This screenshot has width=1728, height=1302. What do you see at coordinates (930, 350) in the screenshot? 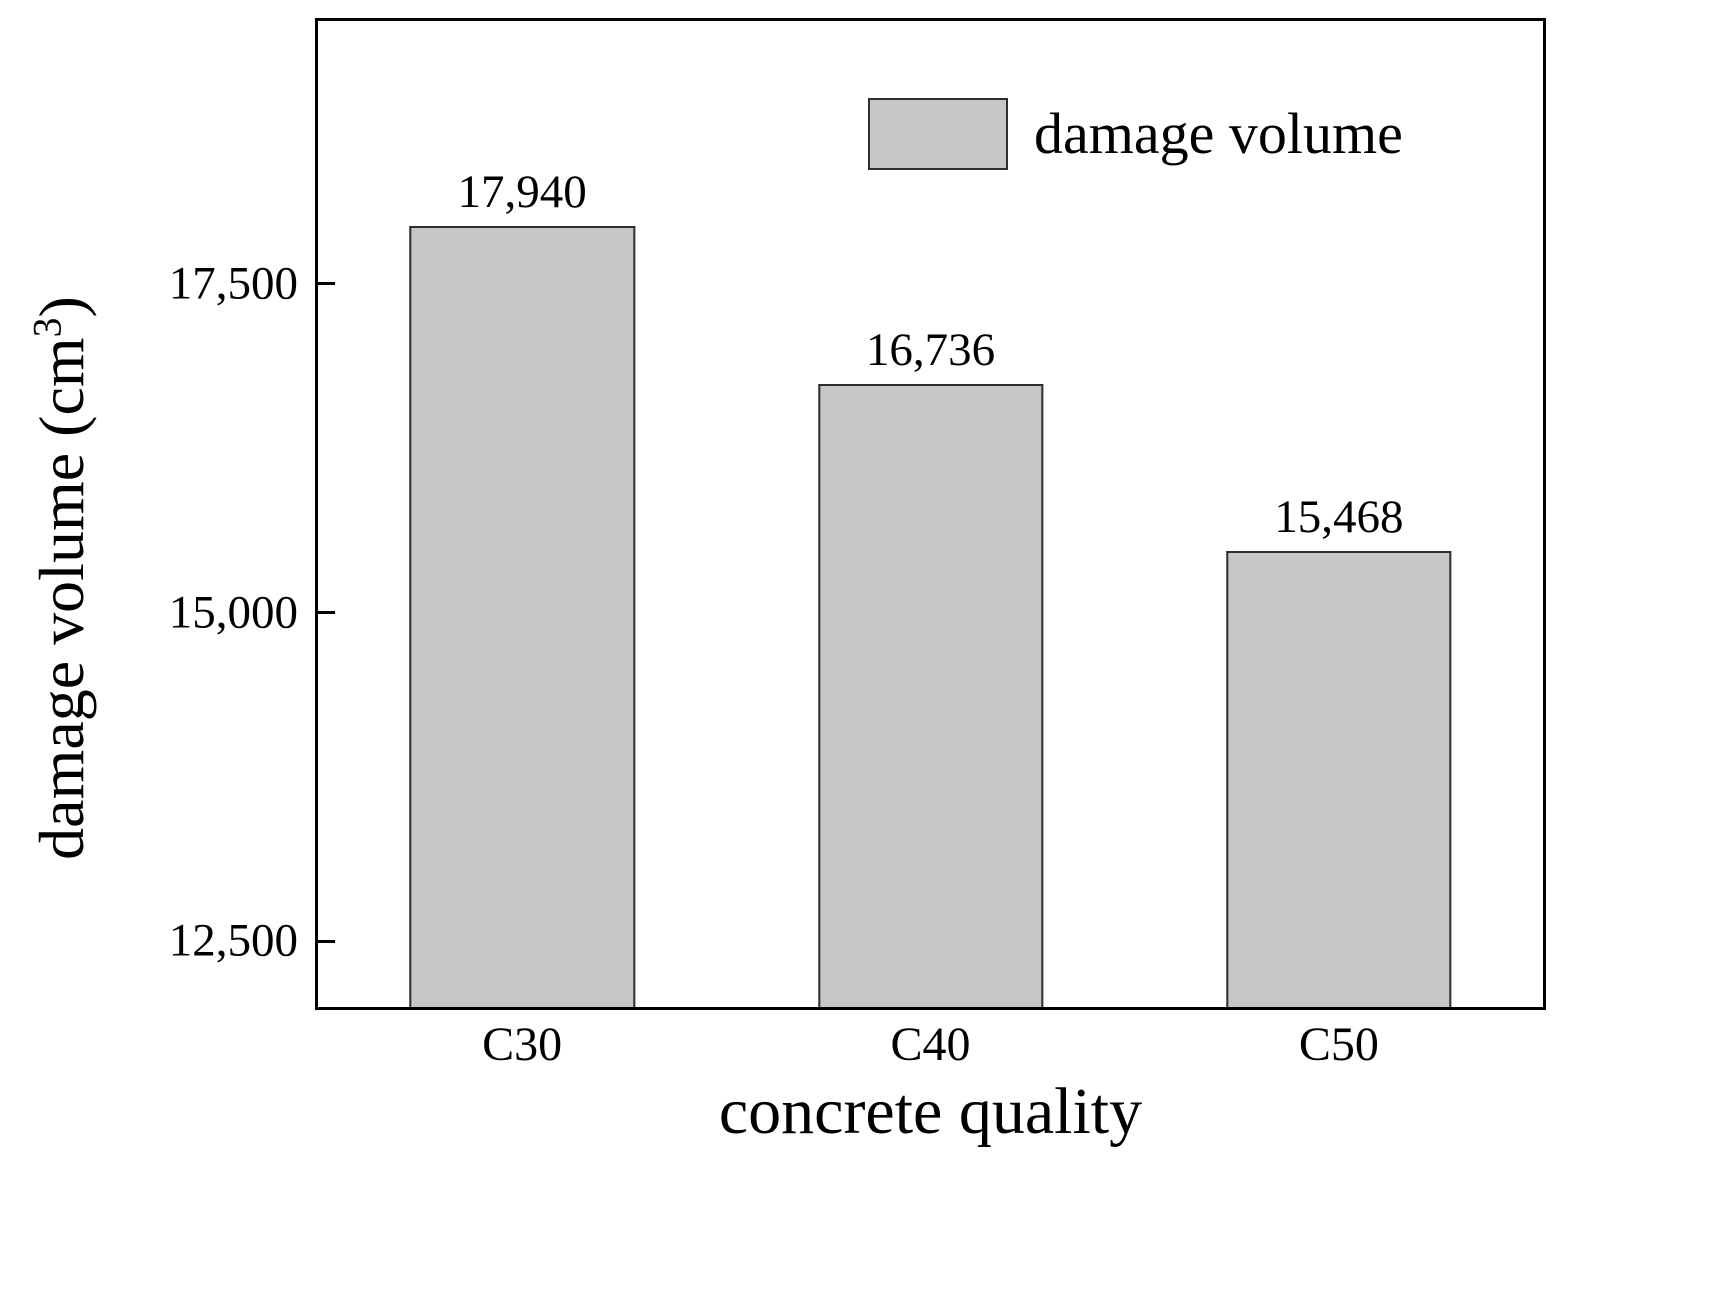
I see `bar-value-label-C40: 16,736` at bounding box center [930, 350].